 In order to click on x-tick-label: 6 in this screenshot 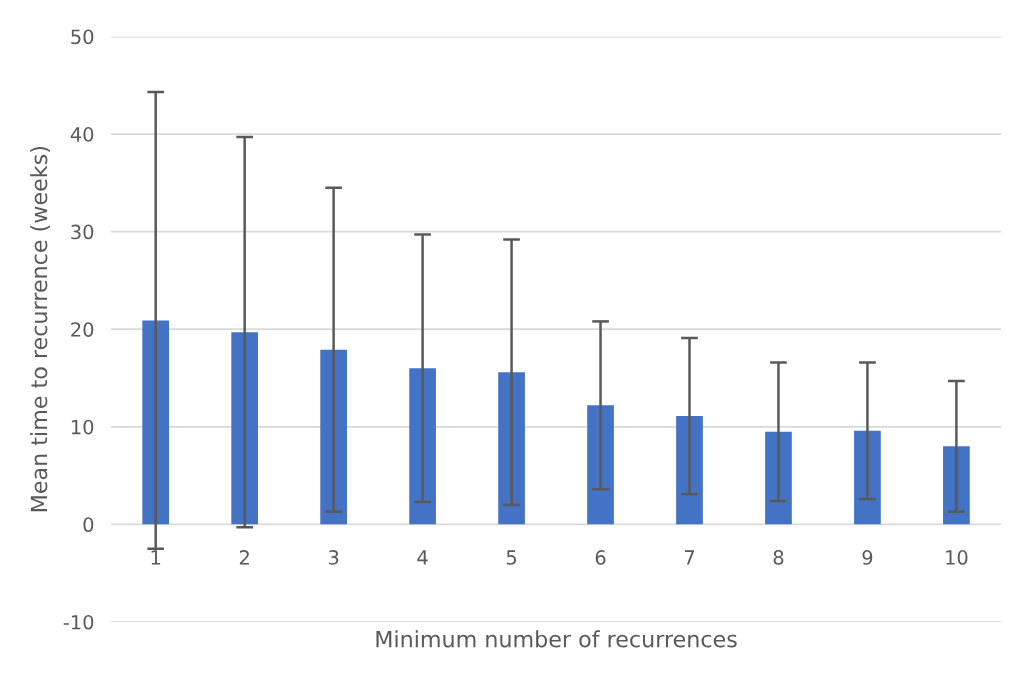, I will do `click(600, 557)`.